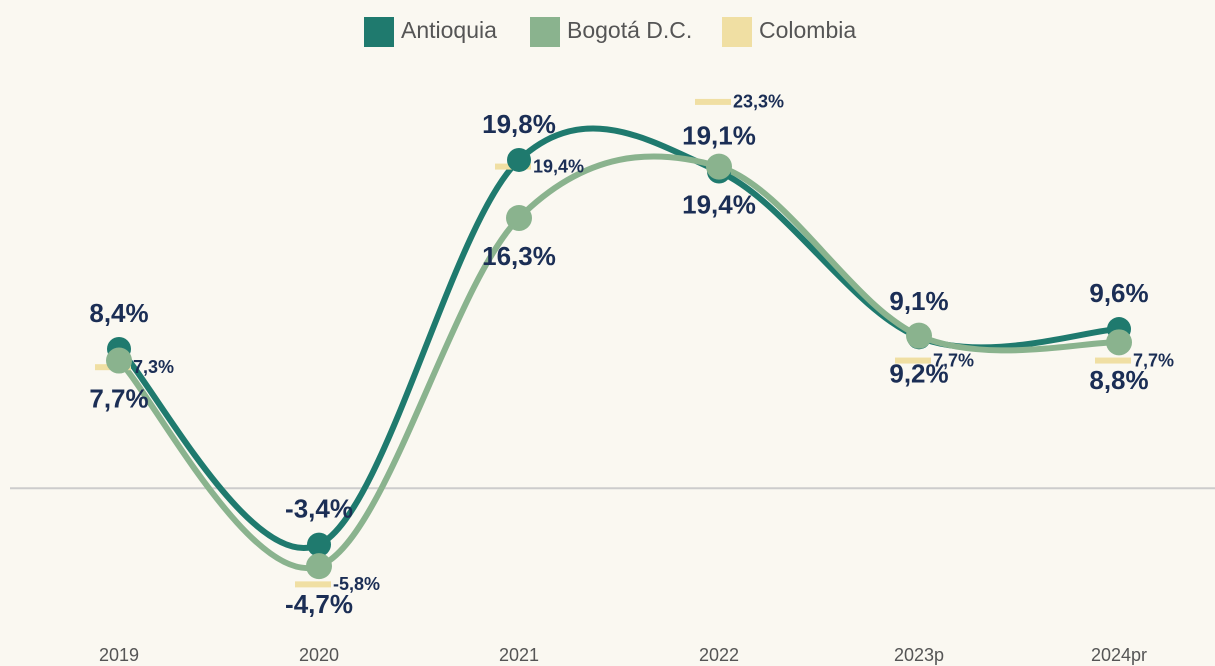 The height and width of the screenshot is (666, 1215). What do you see at coordinates (519, 256) in the screenshot?
I see `value-label: 16,3%` at bounding box center [519, 256].